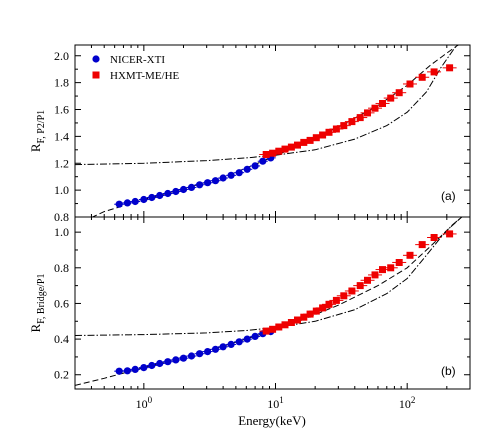  What do you see at coordinates (275, 403) in the screenshot?
I see `x-tick-label: 10¹` at bounding box center [275, 403].